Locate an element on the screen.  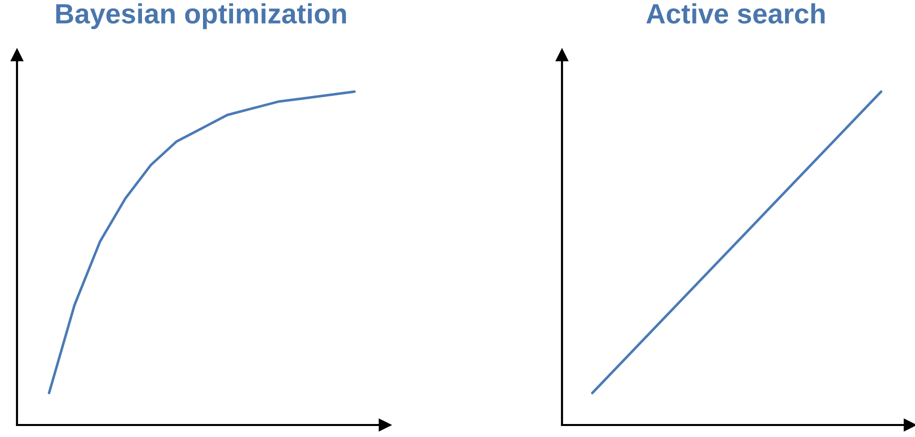
chart-title: Active search is located at coordinates (735, 13).